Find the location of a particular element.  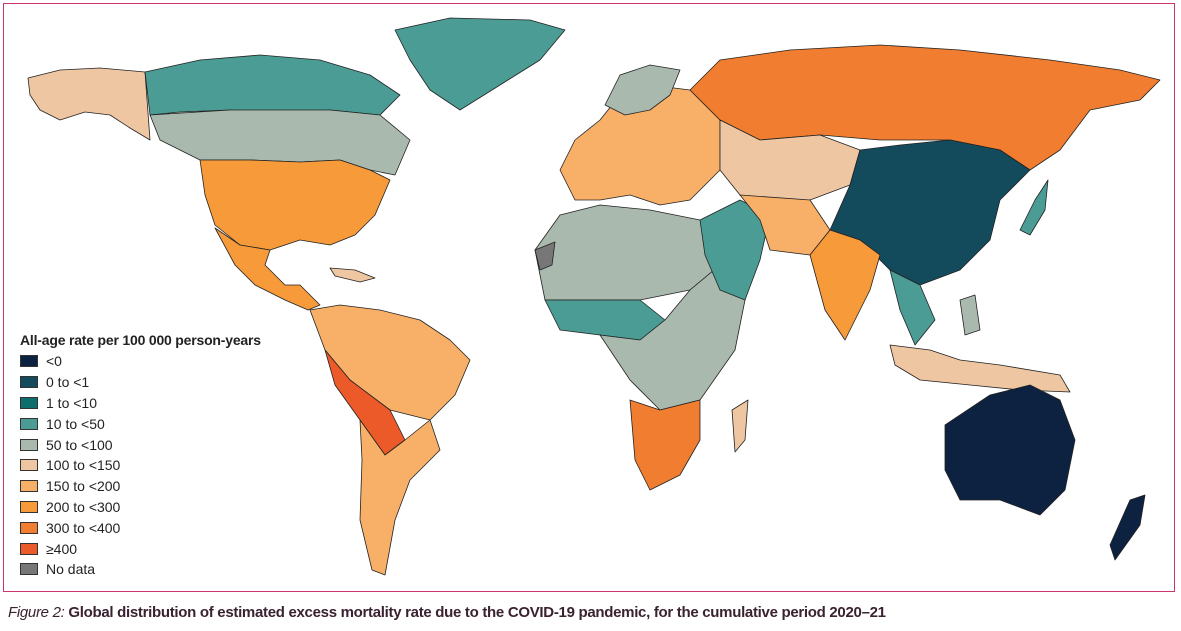

legend-item: No data is located at coordinates (140, 569).